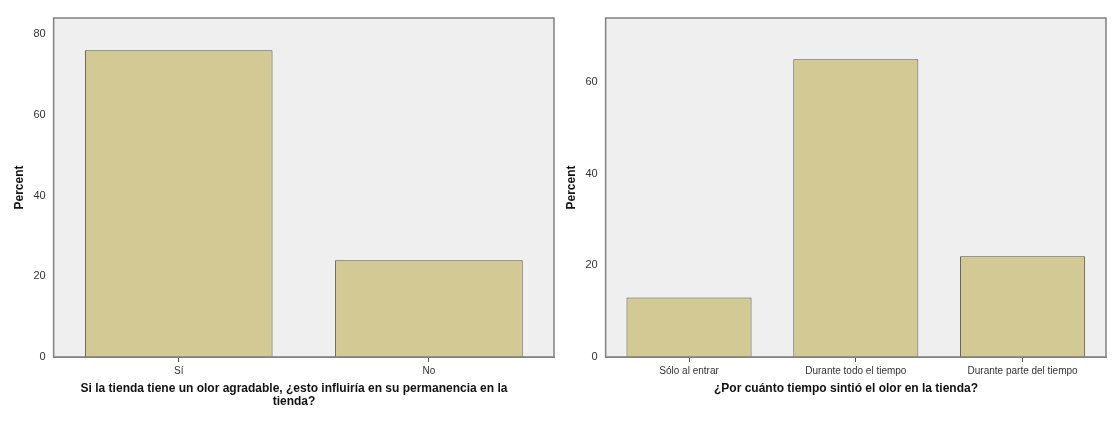  I want to click on x-tick-label: No, so click(429, 370).